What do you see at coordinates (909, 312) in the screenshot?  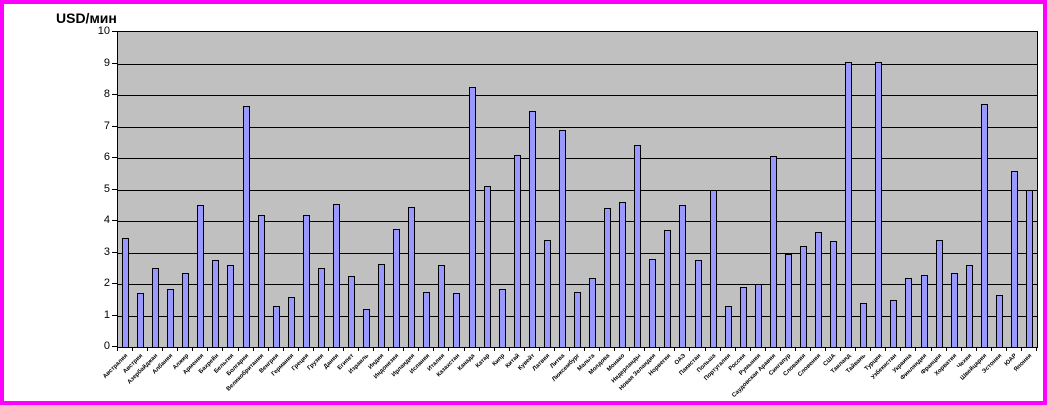 I see `bar-Украина` at bounding box center [909, 312].